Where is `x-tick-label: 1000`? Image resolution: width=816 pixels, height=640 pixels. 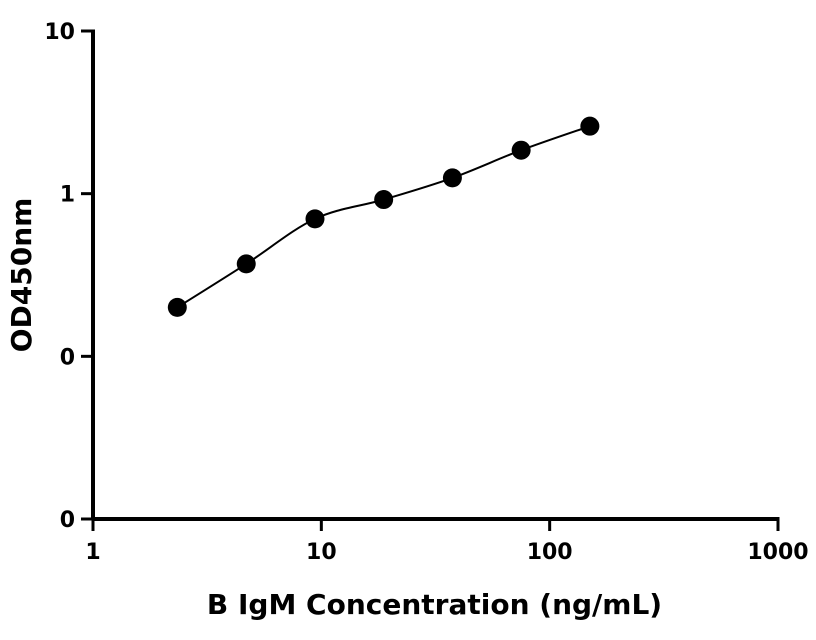 x-tick-label: 1000 is located at coordinates (777, 552).